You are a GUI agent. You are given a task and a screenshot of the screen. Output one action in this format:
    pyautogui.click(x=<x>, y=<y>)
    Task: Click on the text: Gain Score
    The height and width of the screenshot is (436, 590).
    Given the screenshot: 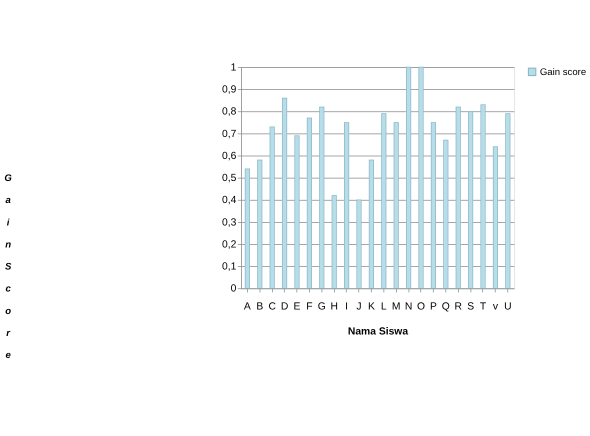 What is the action you would take?
    pyautogui.click(x=8, y=267)
    